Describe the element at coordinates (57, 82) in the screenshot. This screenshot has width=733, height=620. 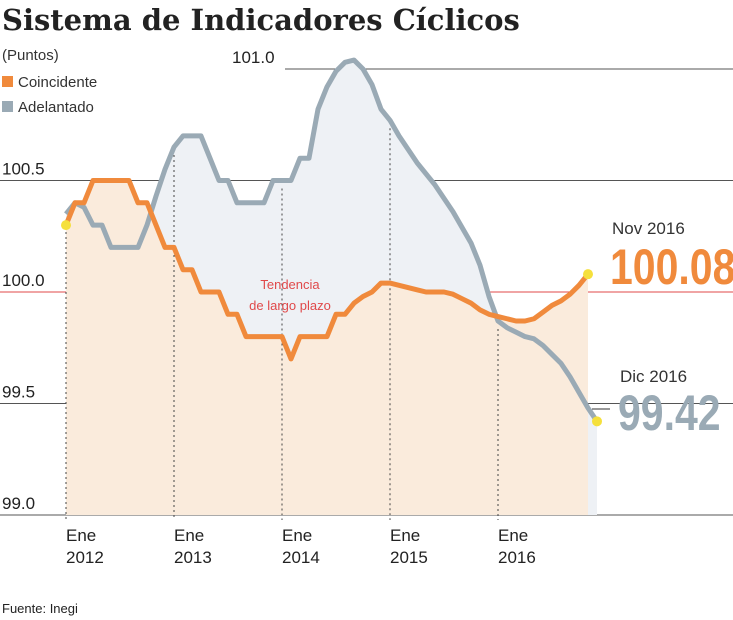
I see `legend-coincidente: Coincidente` at that location.